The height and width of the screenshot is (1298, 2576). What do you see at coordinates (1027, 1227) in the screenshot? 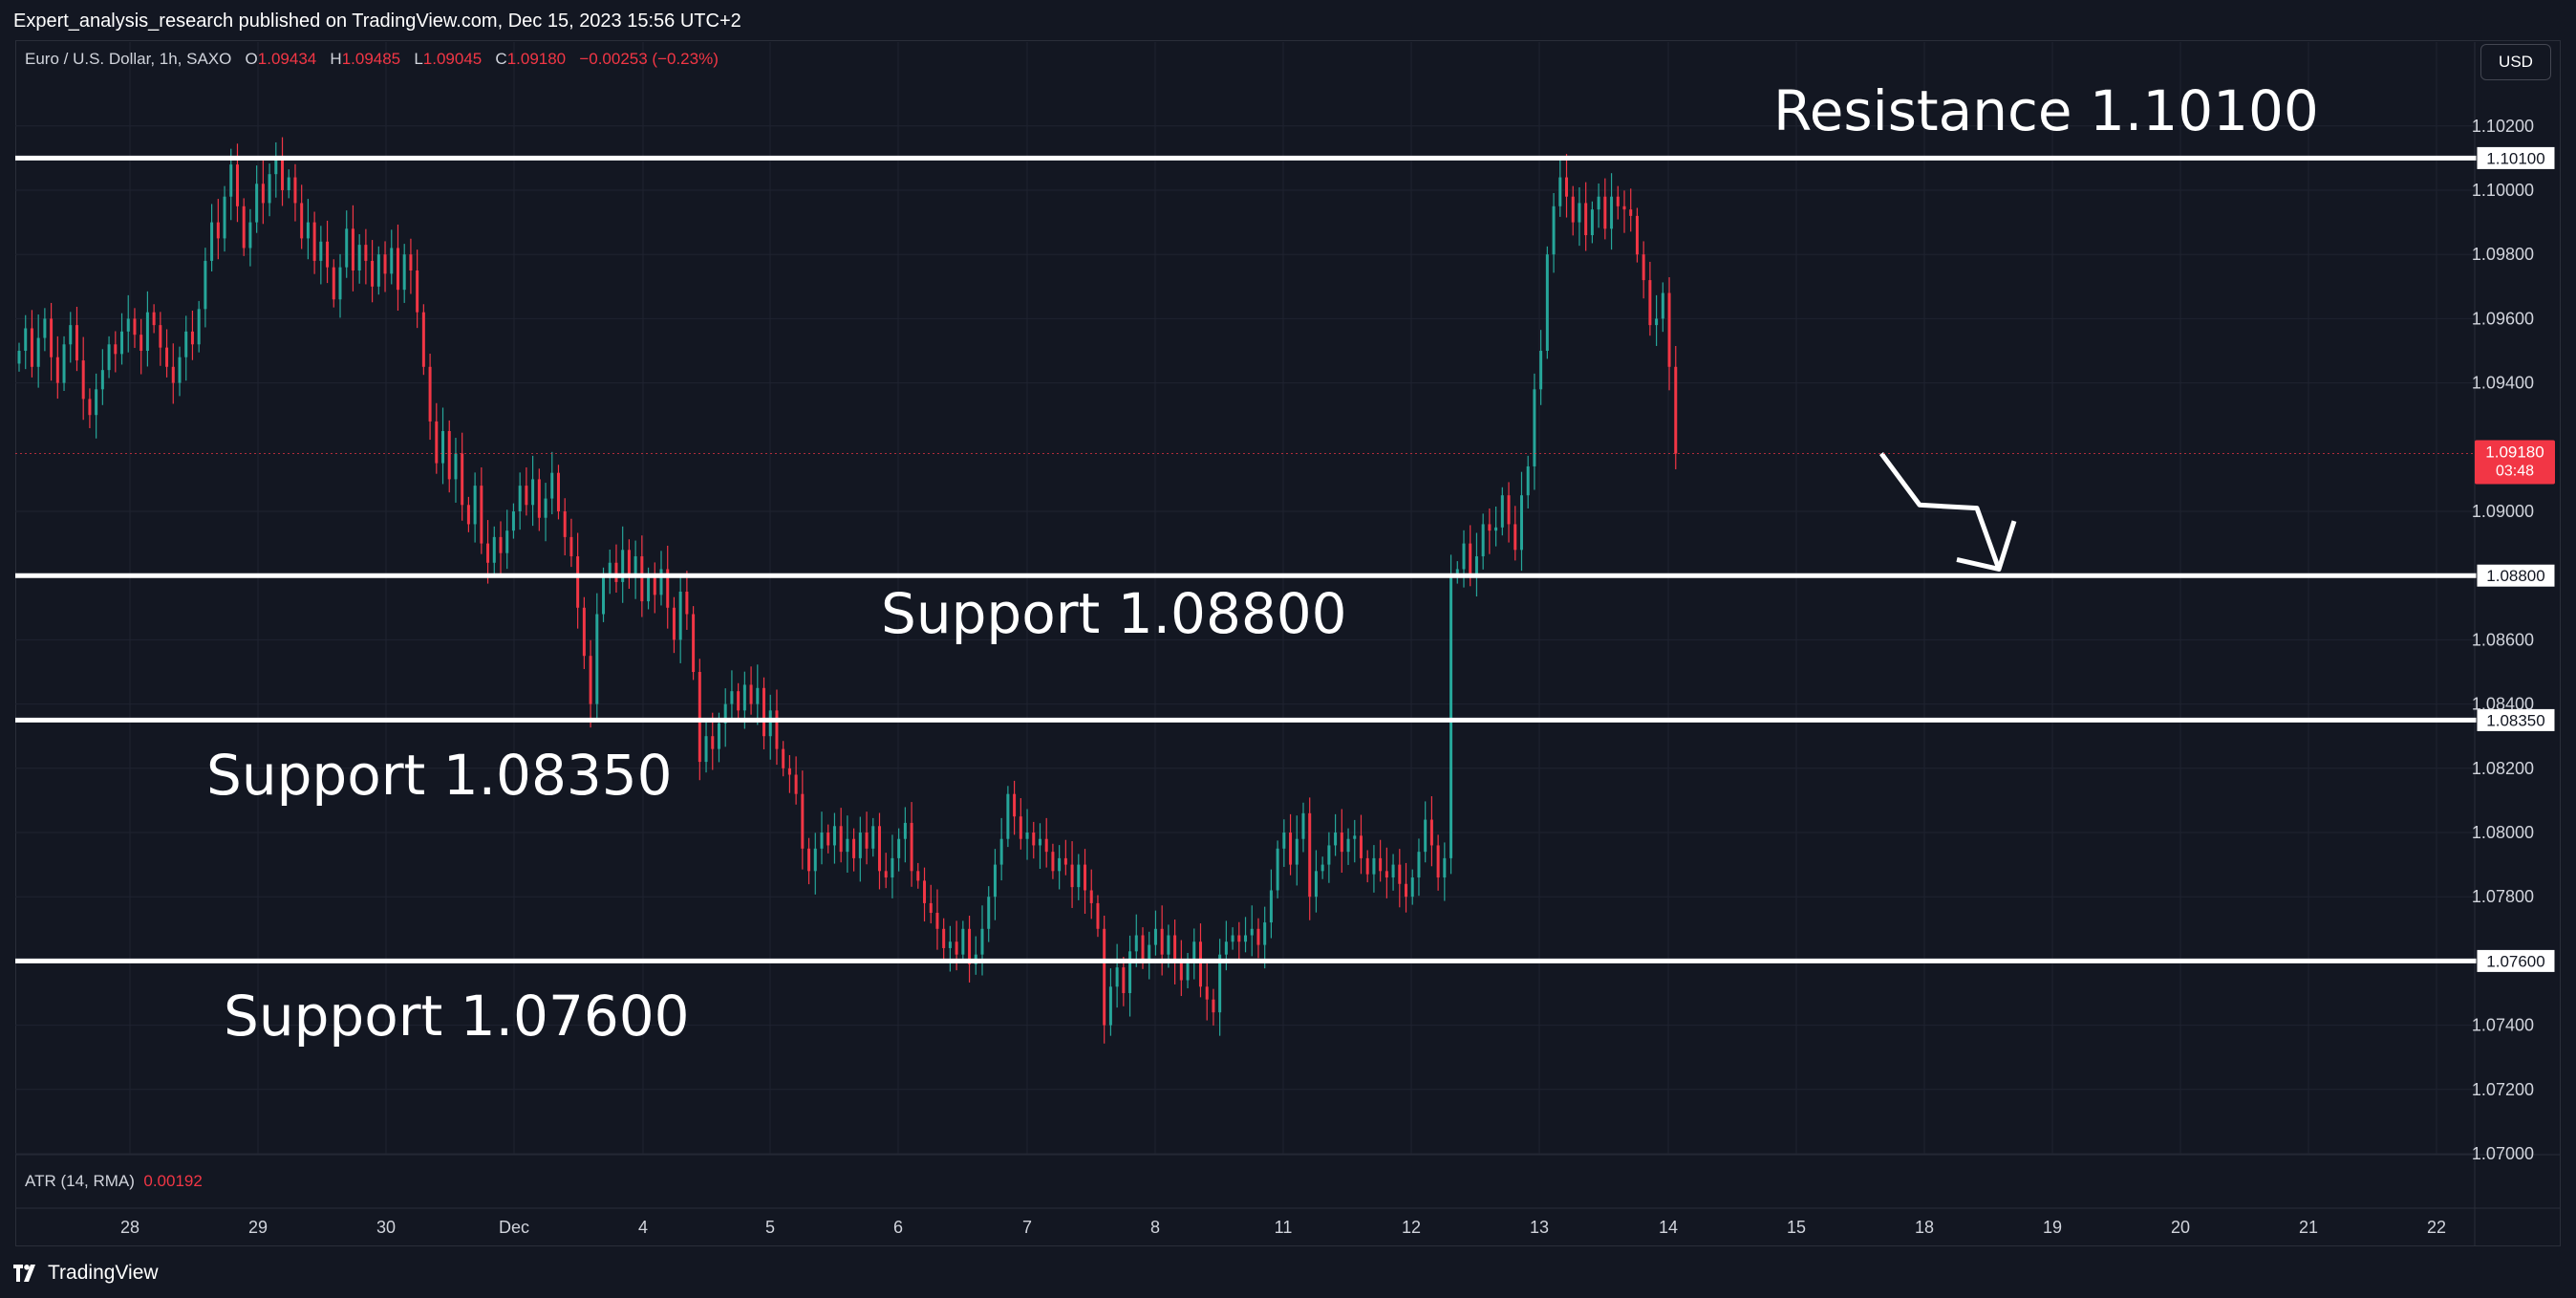
I see `x-tick-label: 7` at bounding box center [1027, 1227].